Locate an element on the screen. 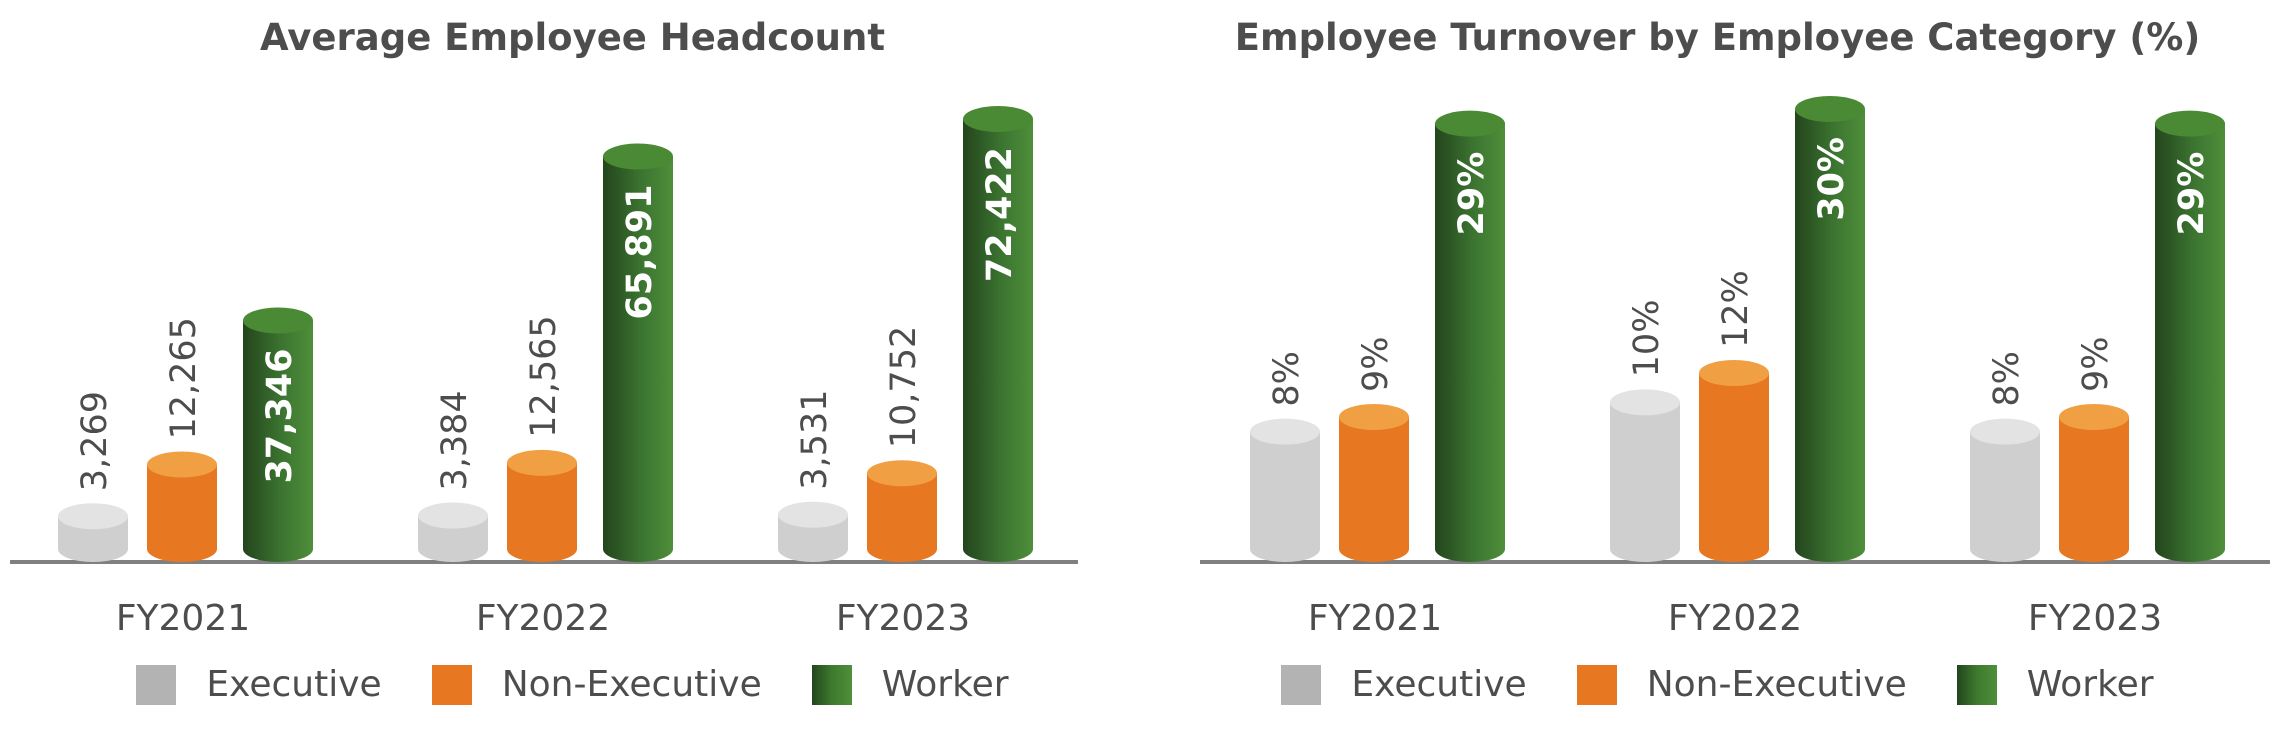  data-label: 10,752 is located at coordinates (904, 387).